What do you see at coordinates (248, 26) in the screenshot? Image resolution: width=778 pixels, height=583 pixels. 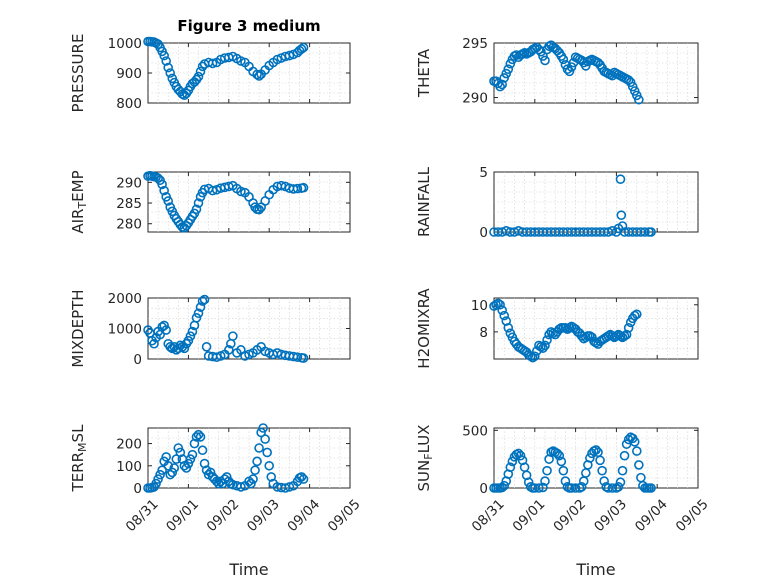 I see `chart-title: Figure 3 medium` at bounding box center [248, 26].